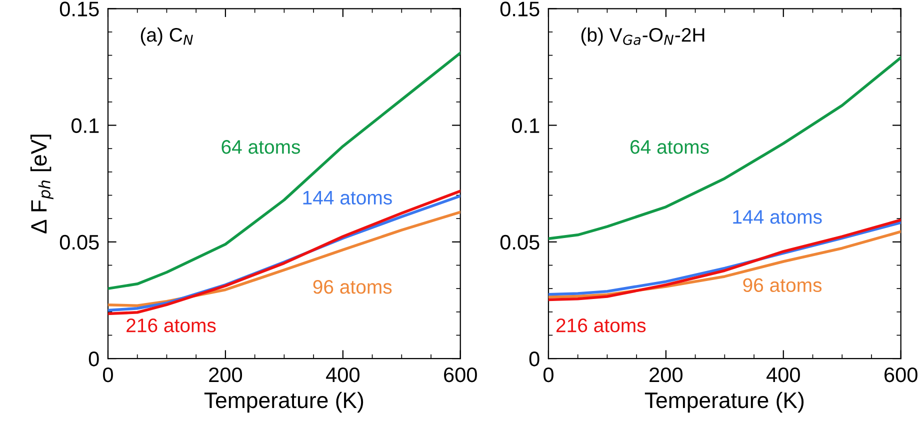 The image size is (923, 432). I want to click on text: (b) V$_{Ga}$-O$_{N}$-2H, so click(642, 36).